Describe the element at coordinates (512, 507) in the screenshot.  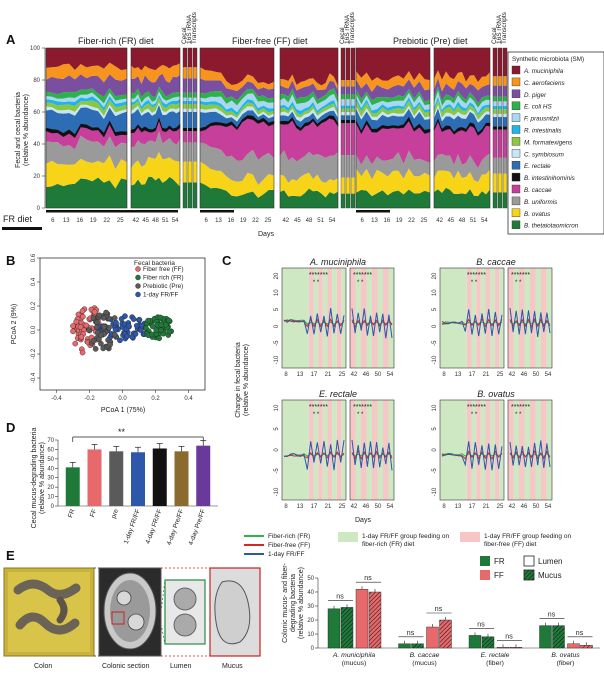
I see `c-xtick-label: 42` at that location.